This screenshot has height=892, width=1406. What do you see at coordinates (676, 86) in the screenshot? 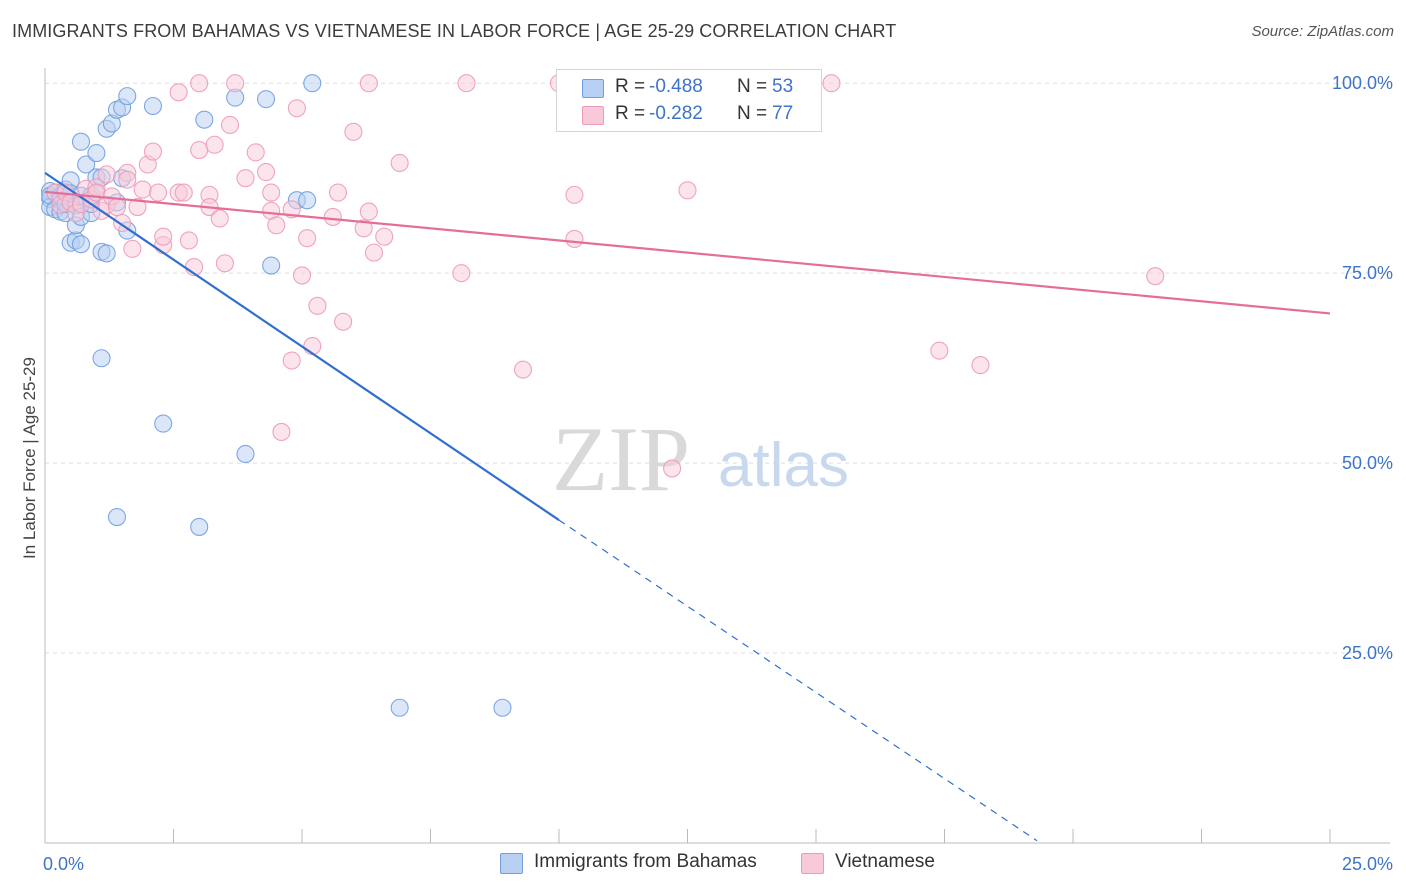
I see `legend-r-value: -0.488` at bounding box center [676, 86].